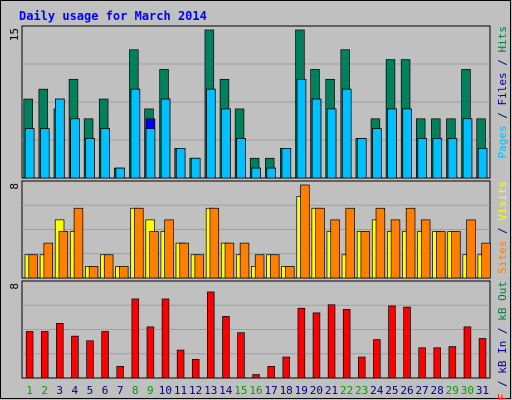 The width and height of the screenshot is (512, 400). What do you see at coordinates (195, 390) in the screenshot?
I see `day-label: 12` at bounding box center [195, 390].